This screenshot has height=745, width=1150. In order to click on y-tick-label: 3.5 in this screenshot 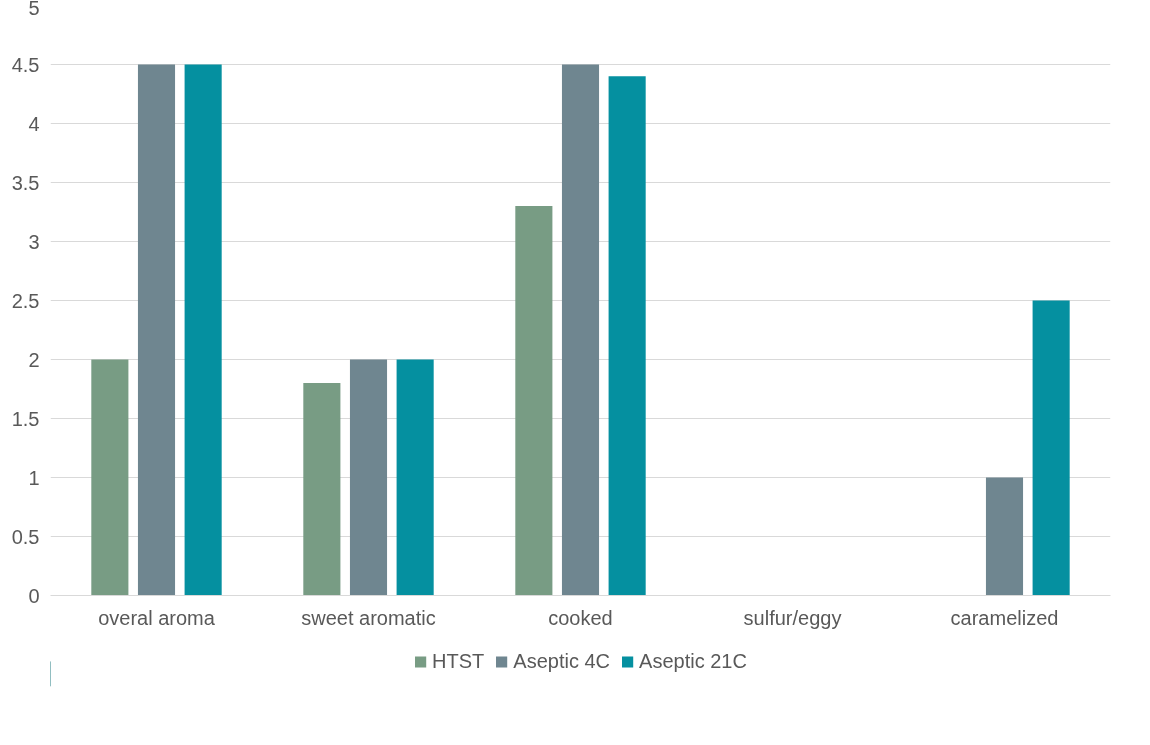, I will do `click(25, 182)`.